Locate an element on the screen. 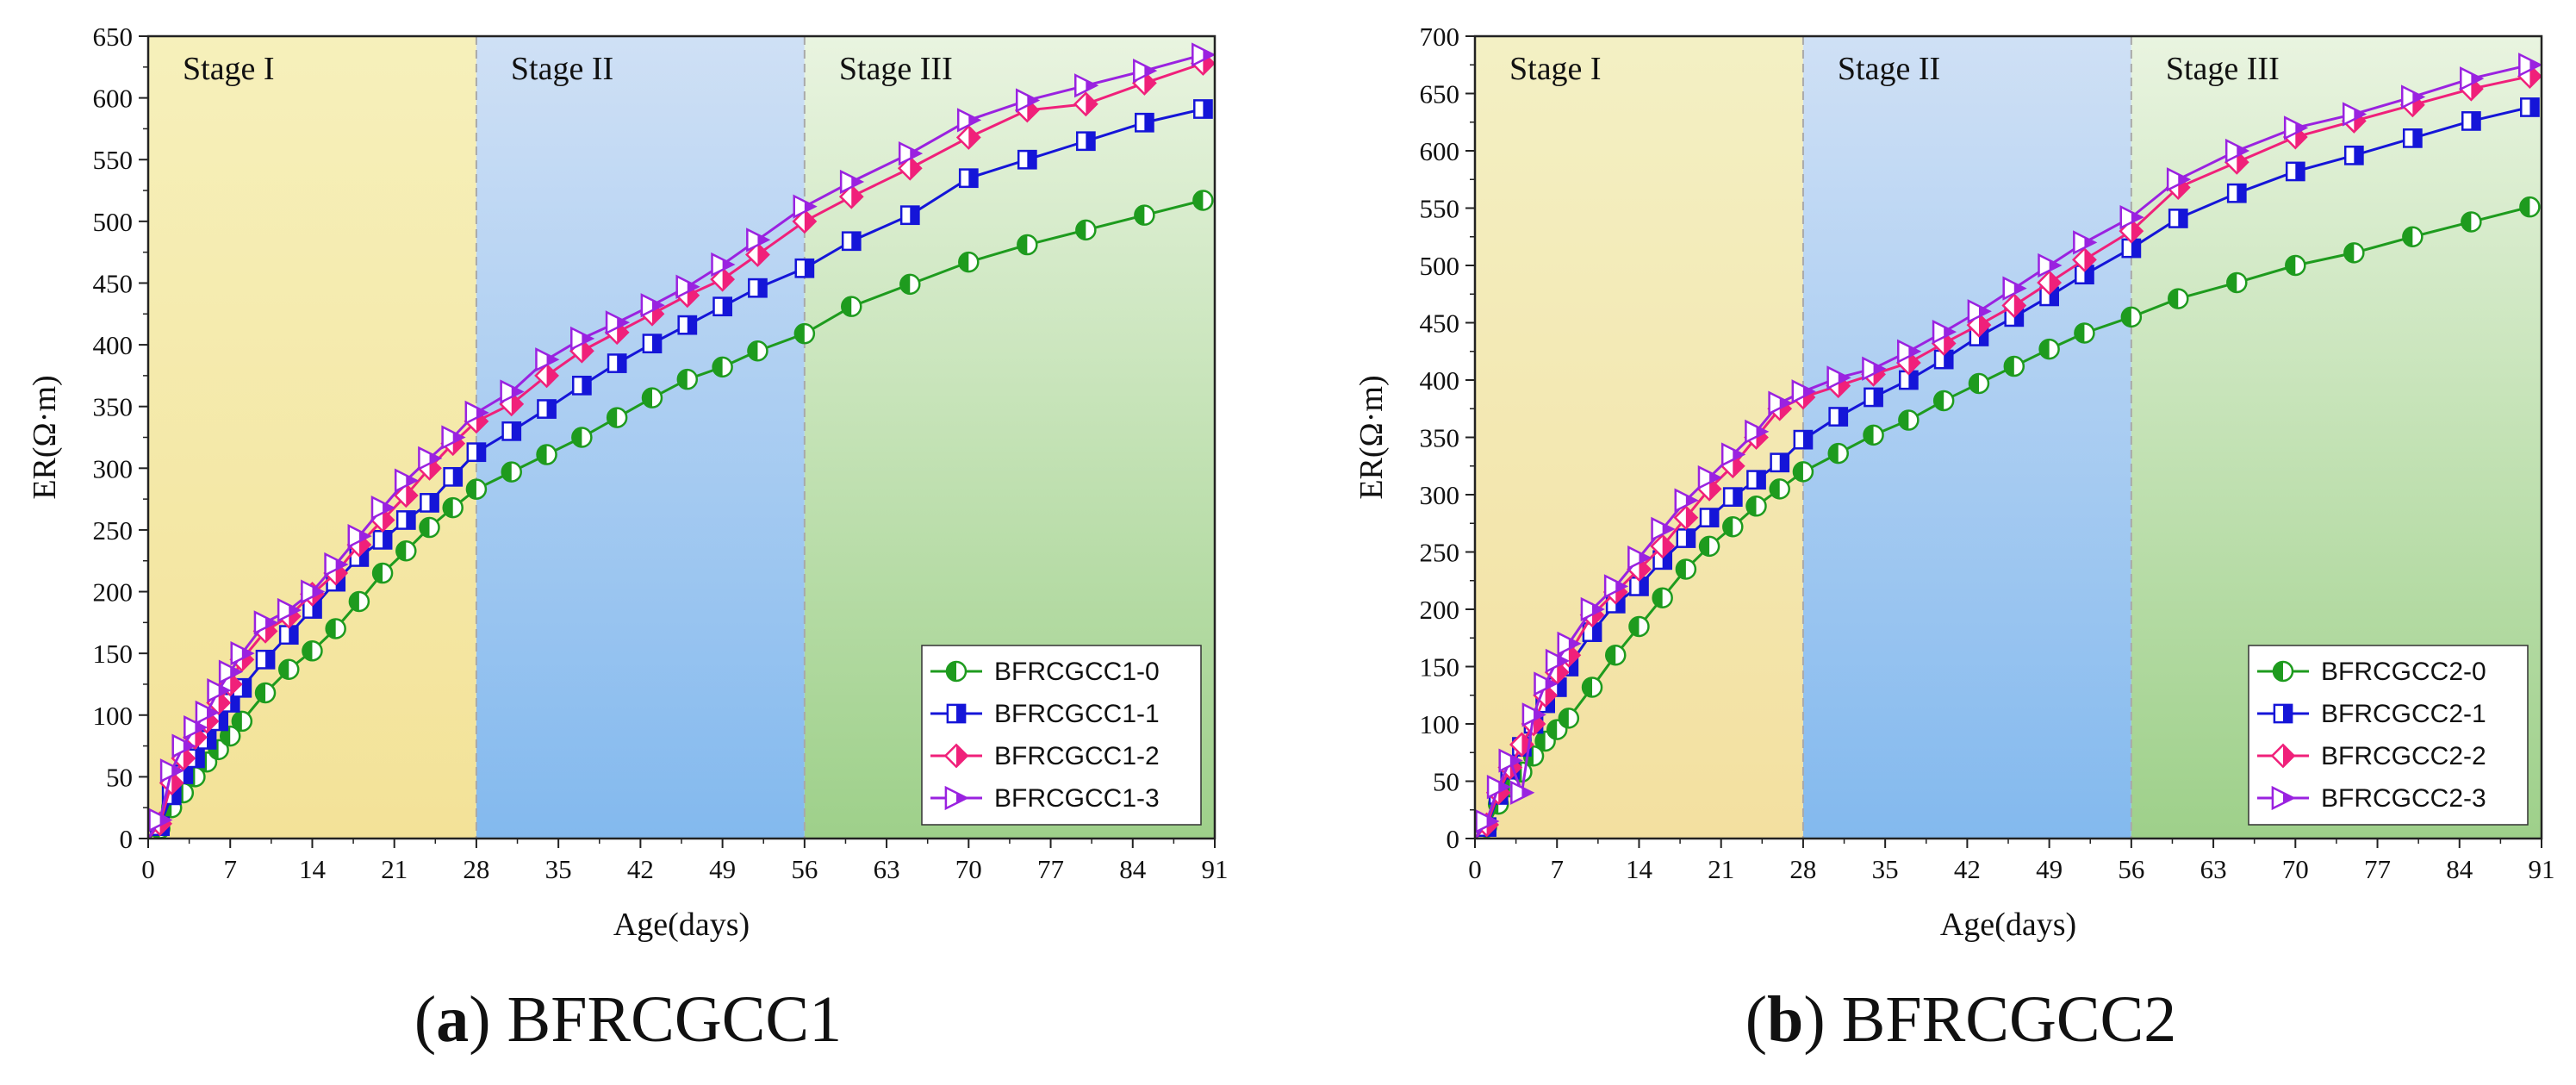 The height and width of the screenshot is (1085, 2576). y-axis-title: ER(Ω·m) is located at coordinates (1371, 437).